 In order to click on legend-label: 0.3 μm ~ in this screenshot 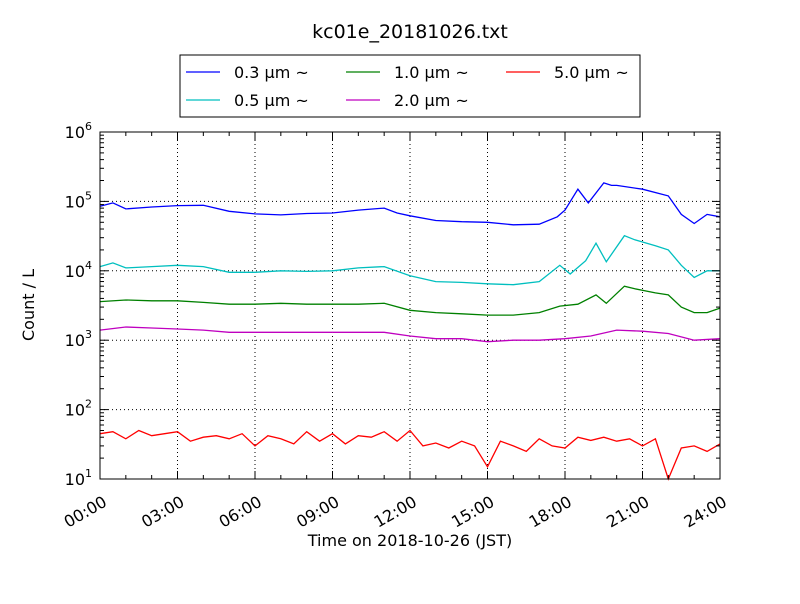, I will do `click(271, 72)`.